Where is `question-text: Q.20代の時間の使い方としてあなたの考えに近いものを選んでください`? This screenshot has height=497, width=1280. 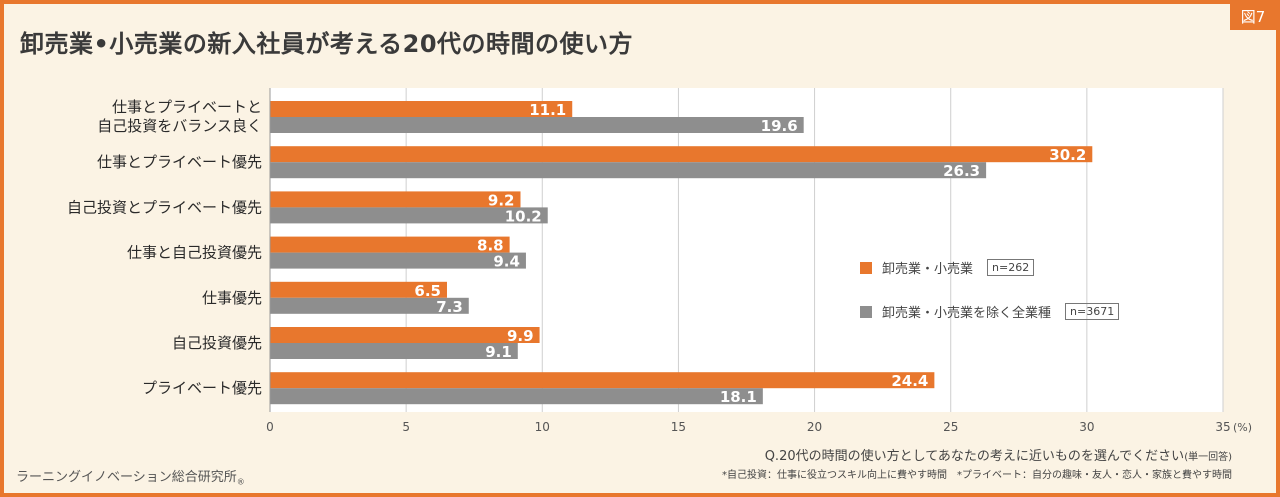
question-text: Q.20代の時間の使い方としてあなたの考えに近いものを選んでください is located at coordinates (974, 456).